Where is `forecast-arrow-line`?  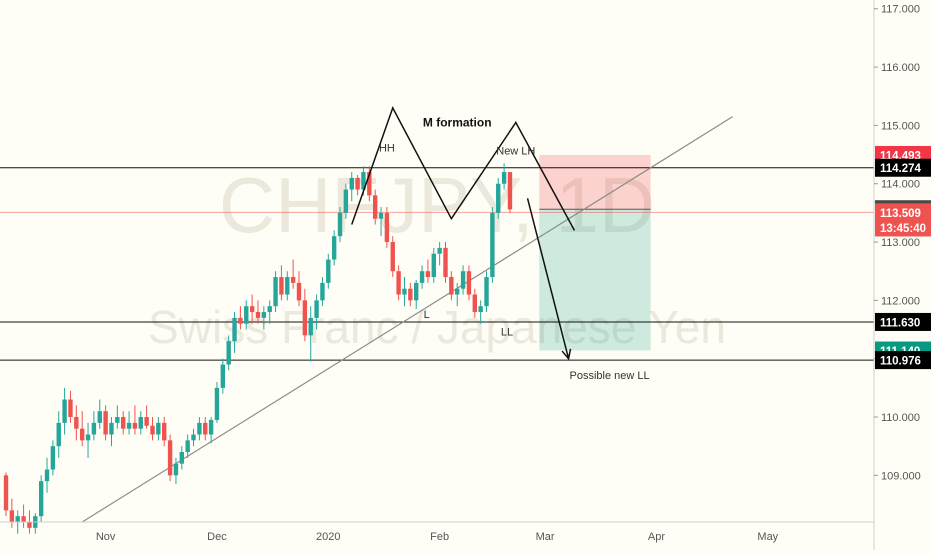 forecast-arrow-line is located at coordinates (548, 278).